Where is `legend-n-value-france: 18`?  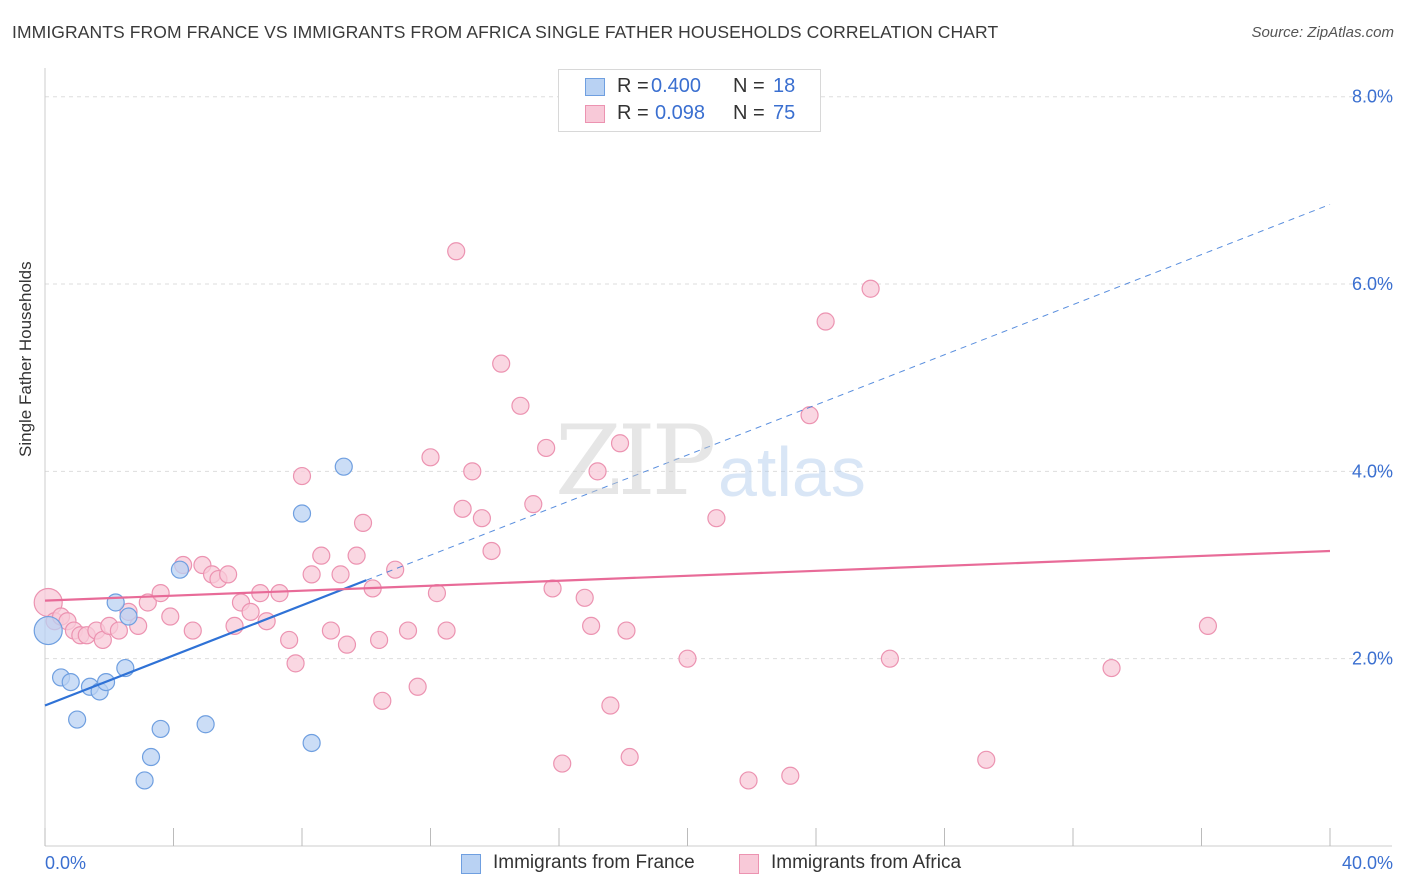 legend-n-value-france: 18 is located at coordinates (784, 86).